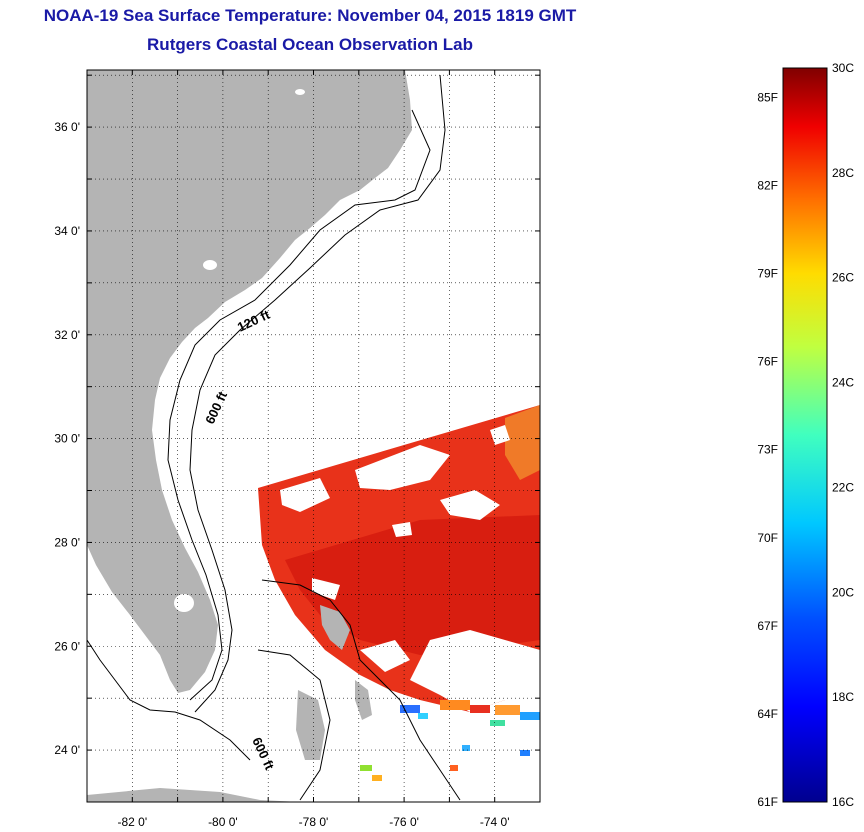  Describe the element at coordinates (67, 750) in the screenshot. I see `lat-tick-label: 24 0'` at that location.